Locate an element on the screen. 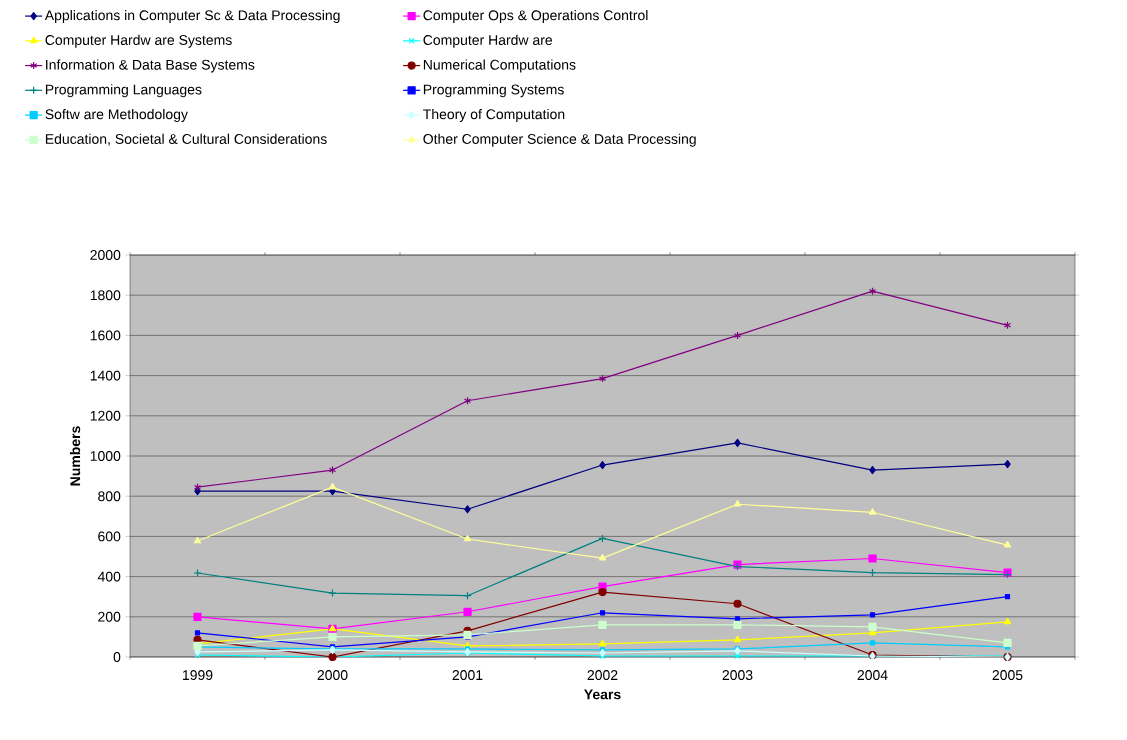  legend-label: Applications in Computer Sc & Data Processing is located at coordinates (192, 16).